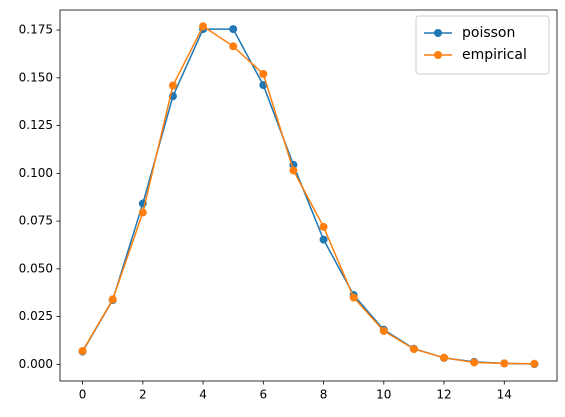 Image resolution: width=565 pixels, height=417 pixels. I want to click on legend-label: empirical, so click(494, 55).